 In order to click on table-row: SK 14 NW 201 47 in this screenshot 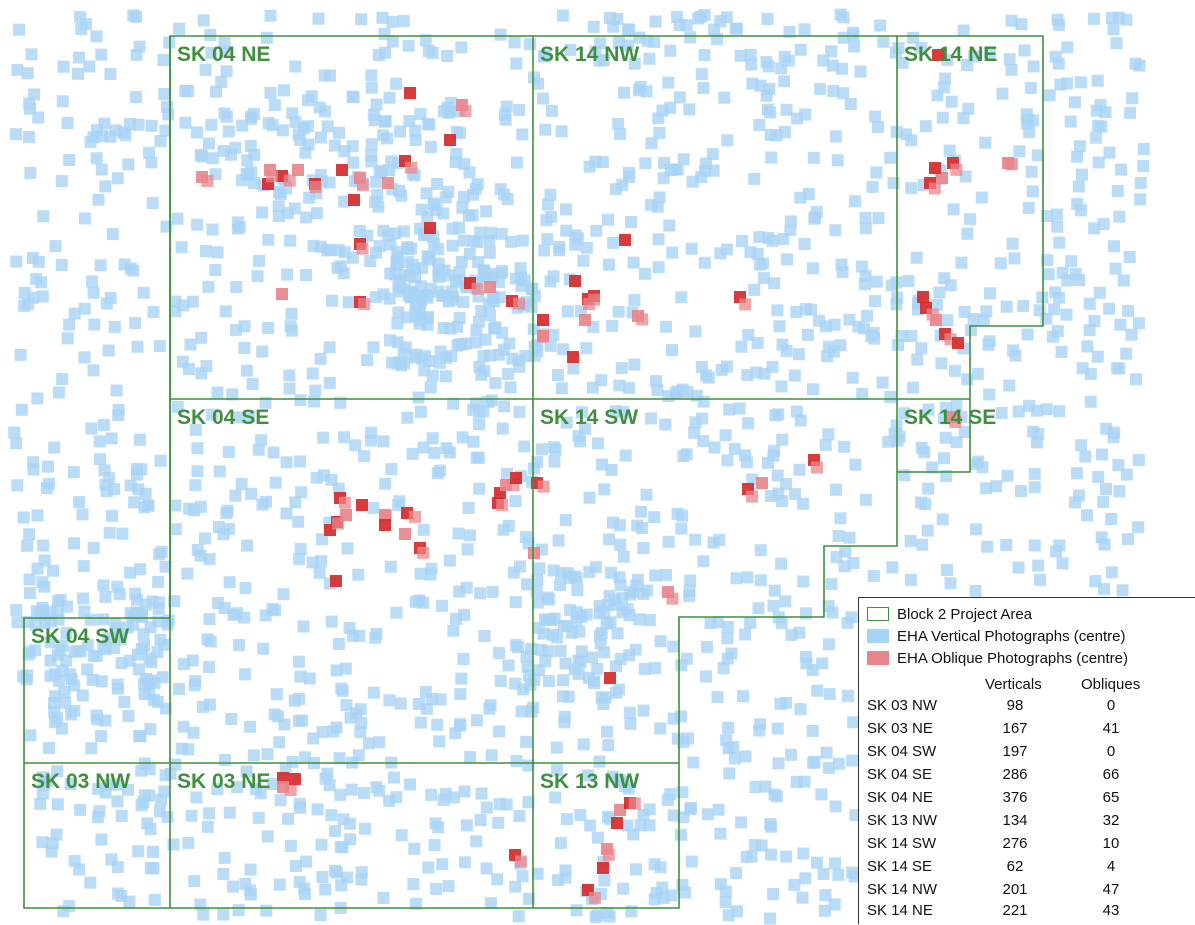, I will do `click(1027, 892)`.